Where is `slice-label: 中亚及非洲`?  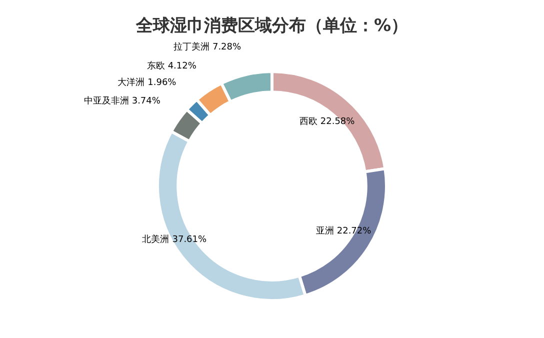 slice-label: 中亚及非洲 is located at coordinates (106, 101).